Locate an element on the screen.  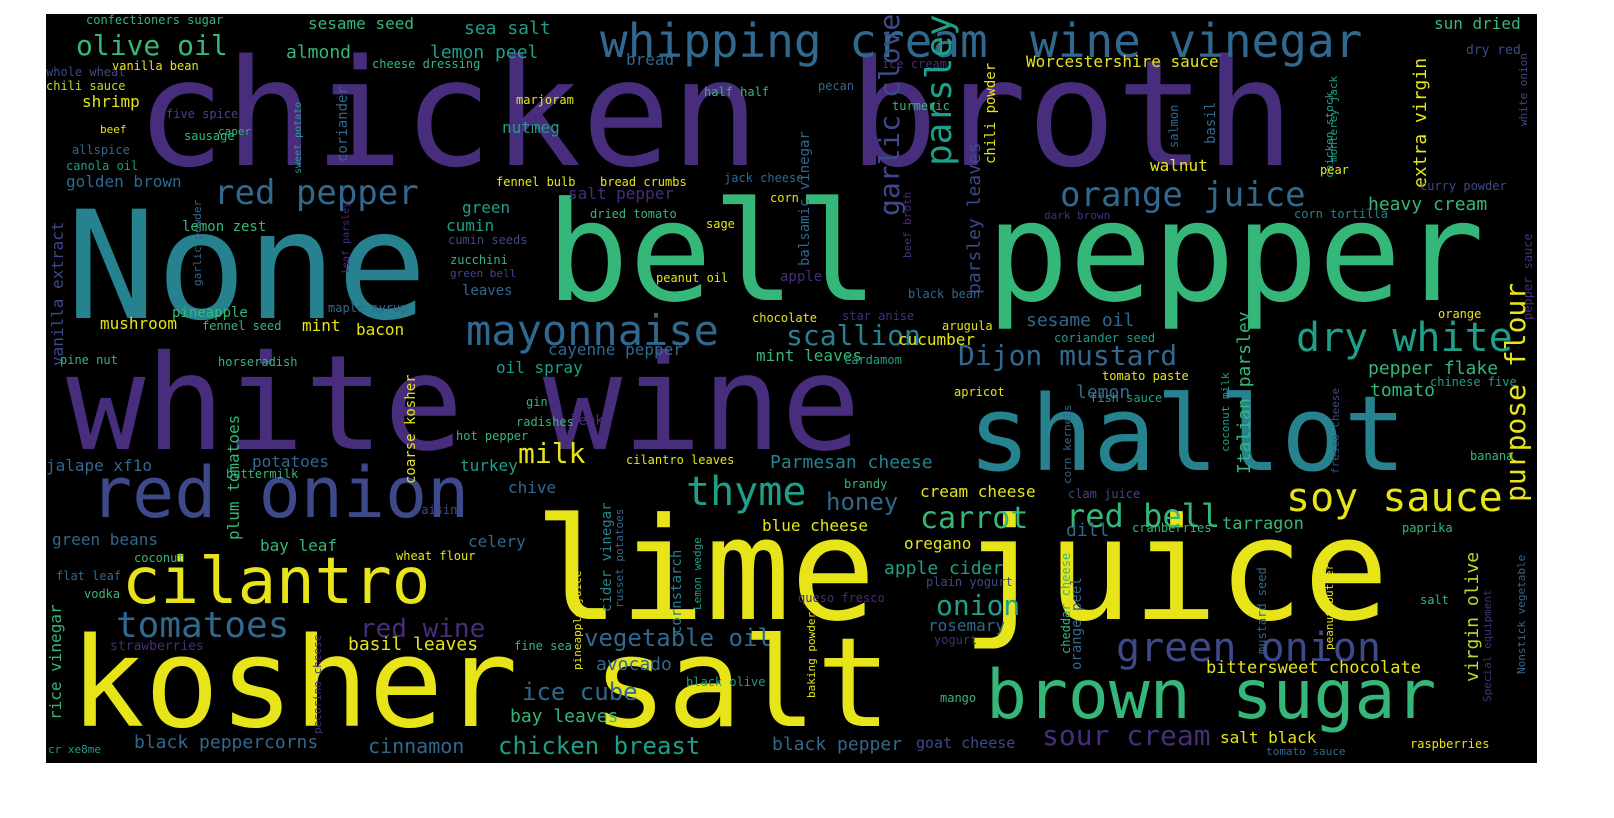
word: None is located at coordinates (247, 267).